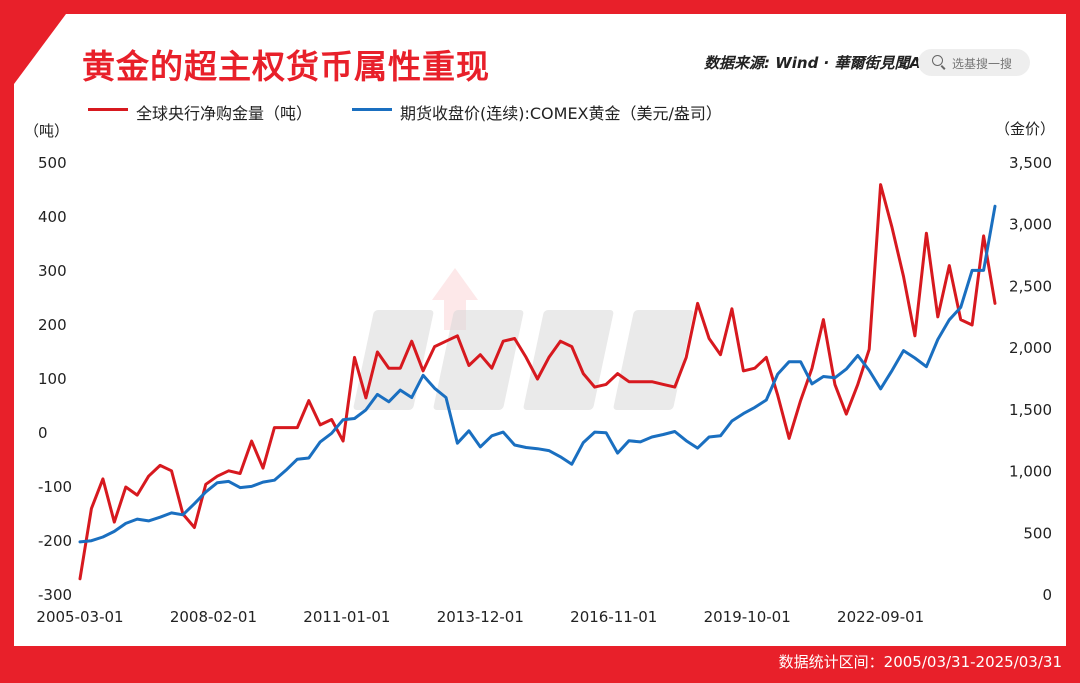 This screenshot has width=1080, height=683. Describe the element at coordinates (613, 617) in the screenshot. I see `x-tick-label: 2016-11-01` at that location.